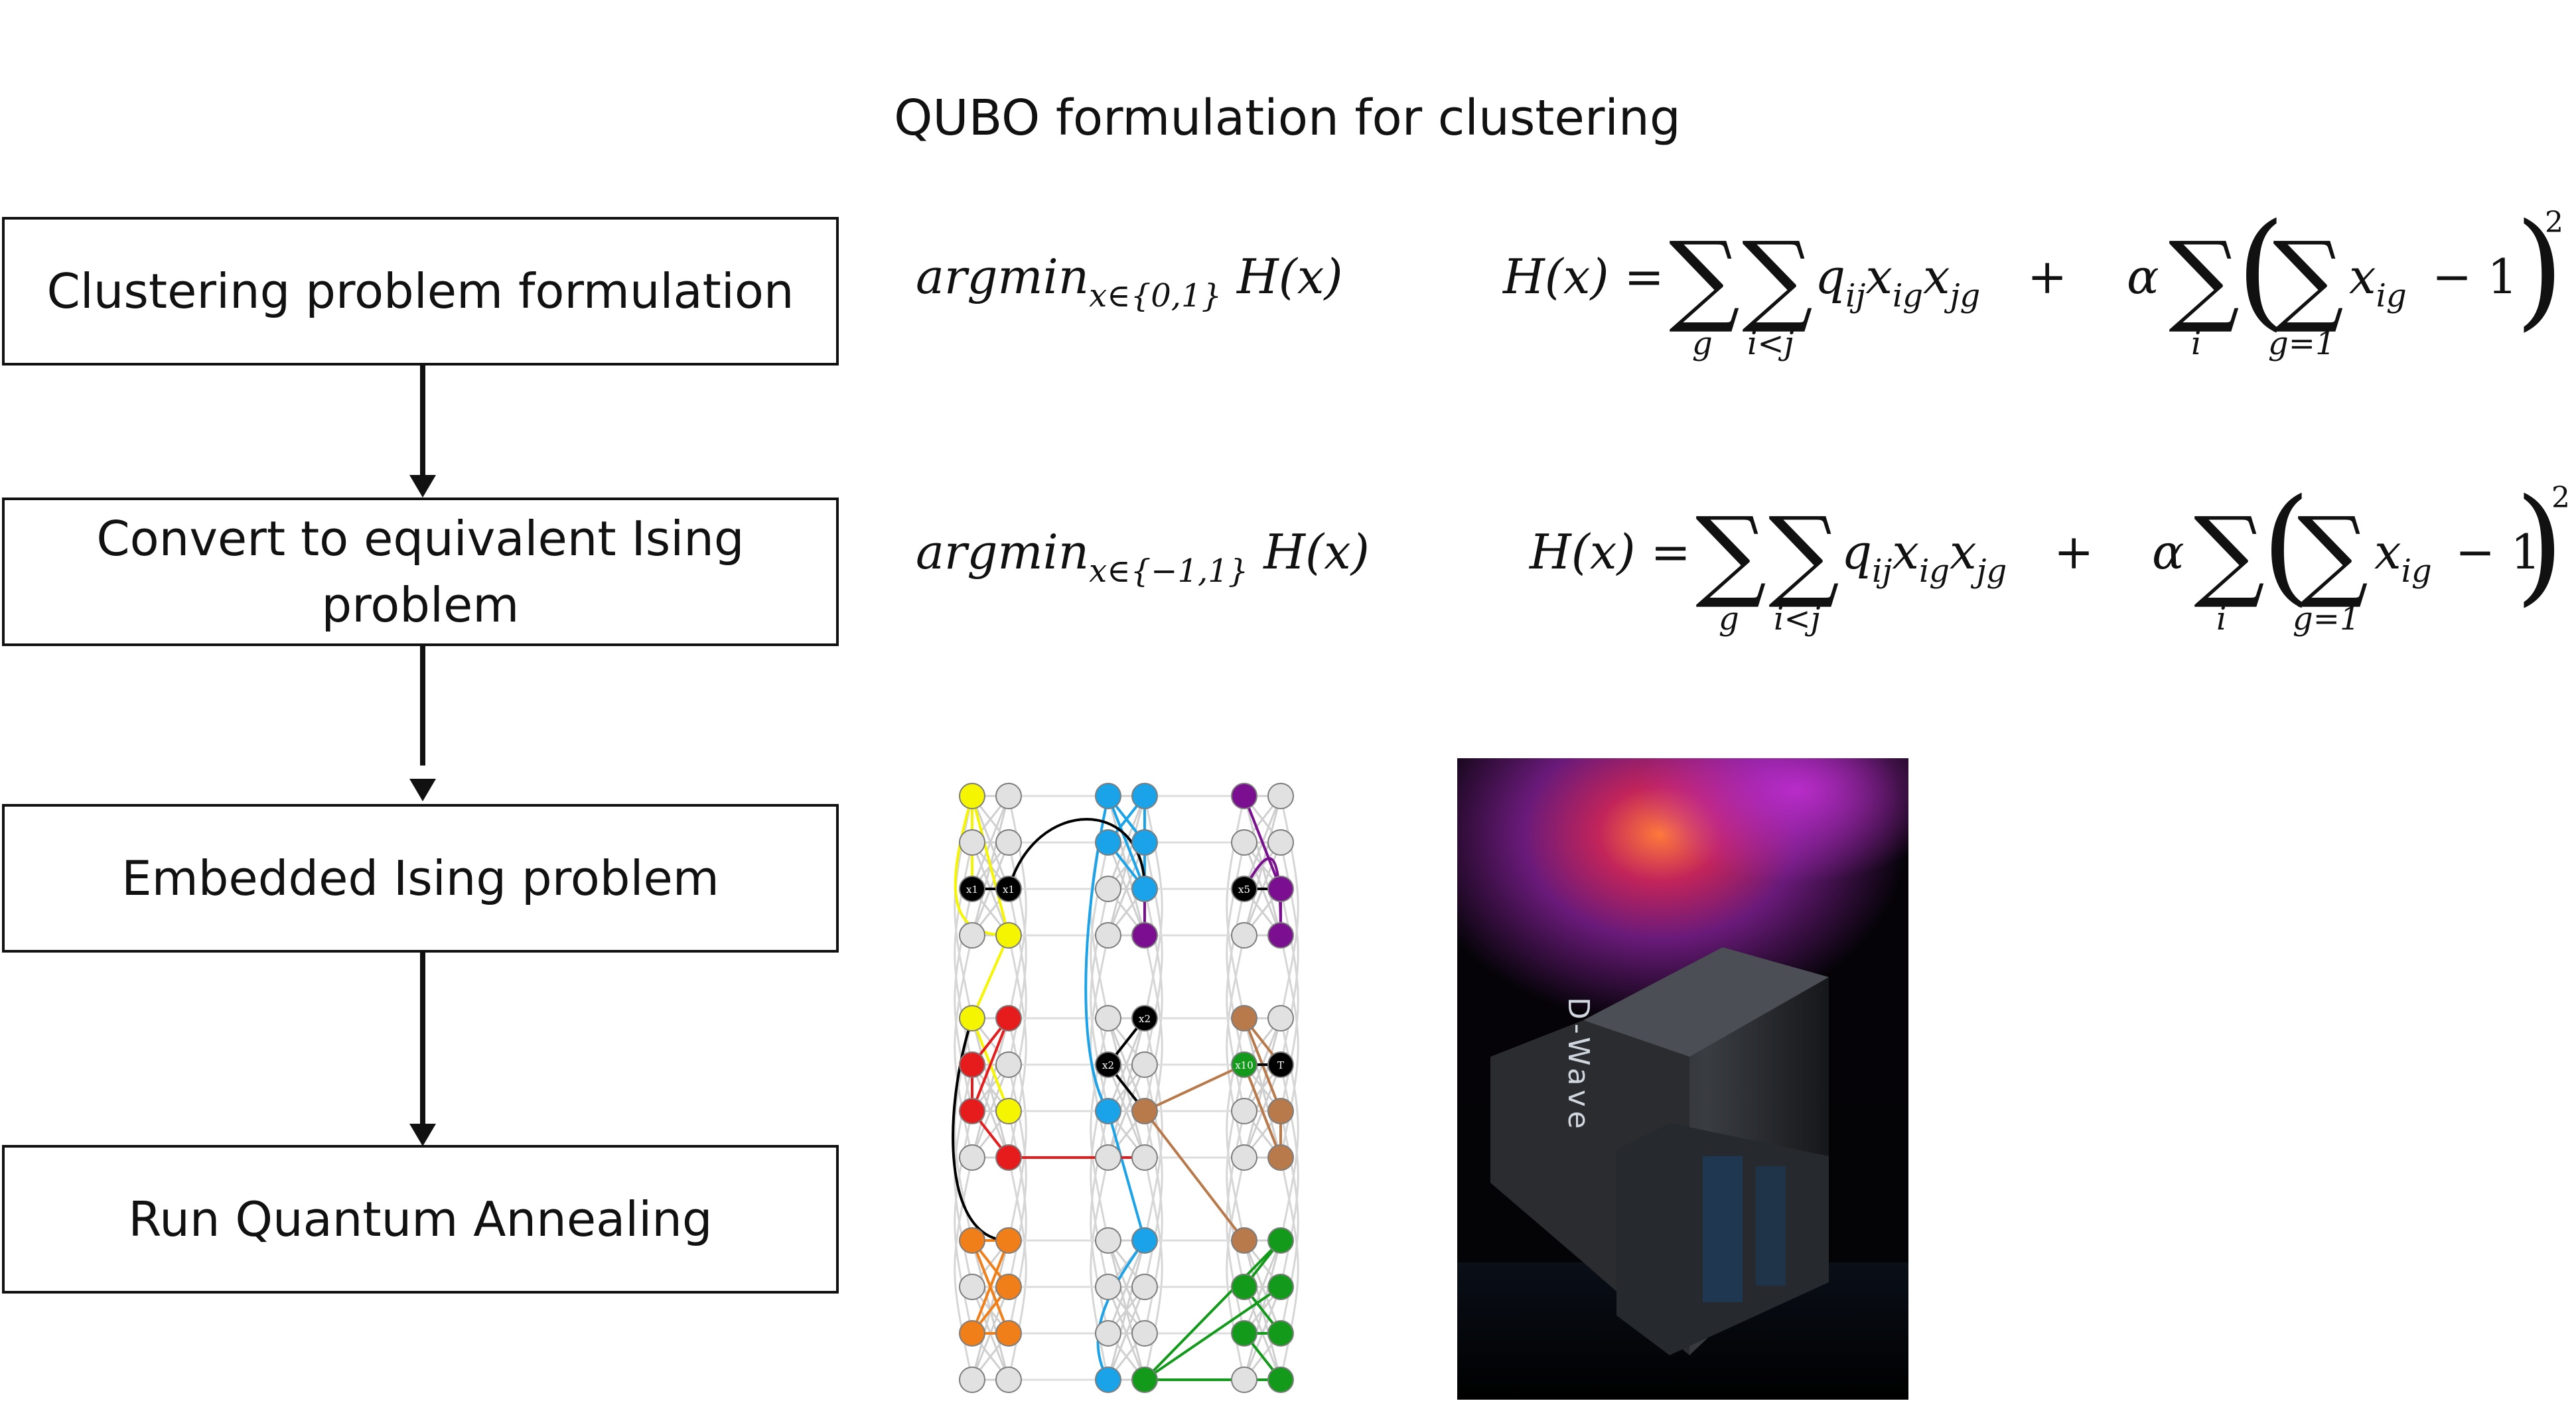 This screenshot has width=2576, height=1401. I want to click on qubit-node-label: T, so click(1281, 1065).